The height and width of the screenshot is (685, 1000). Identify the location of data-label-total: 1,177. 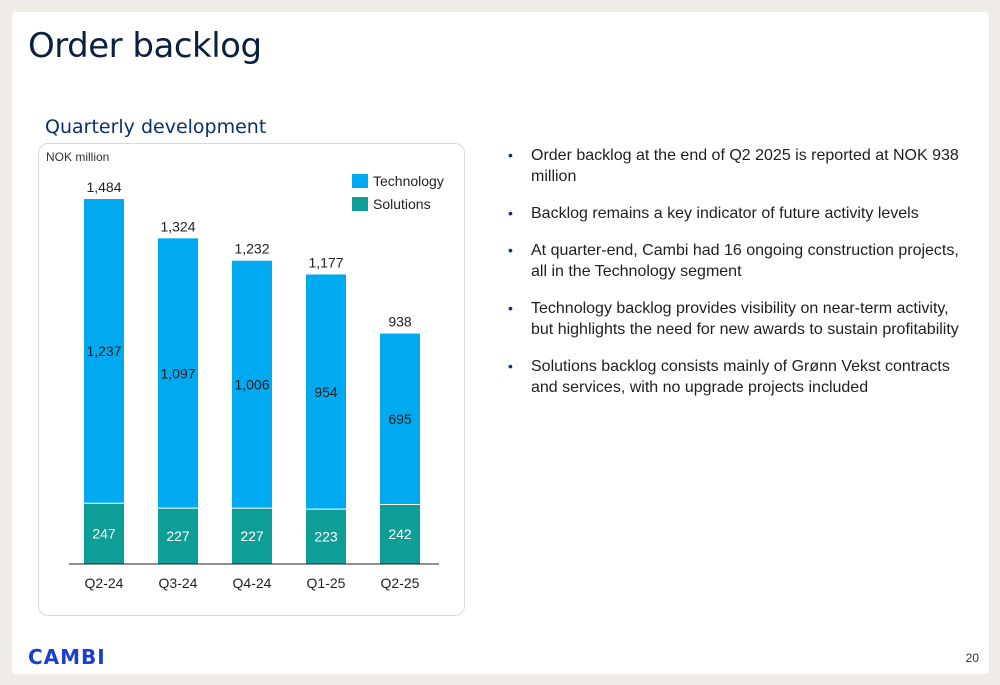
(325, 263).